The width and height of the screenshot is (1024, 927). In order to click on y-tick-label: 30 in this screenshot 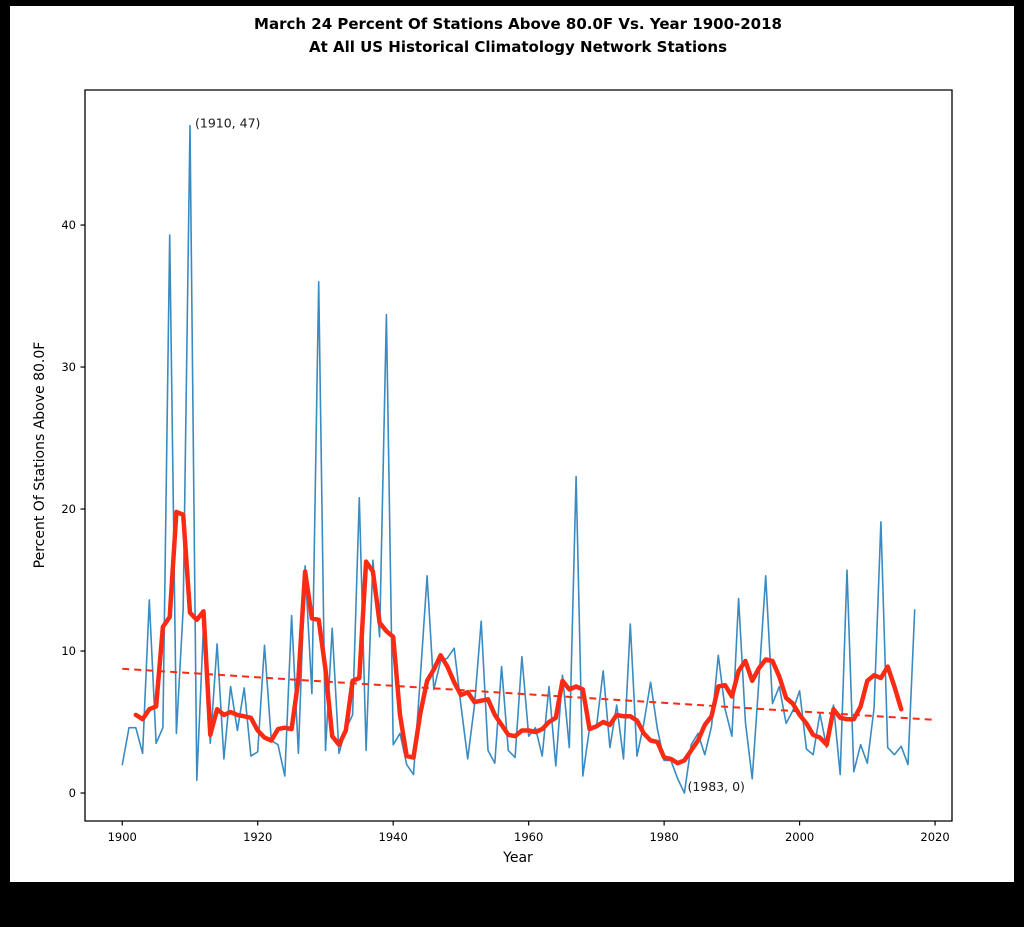, I will do `click(68, 367)`.